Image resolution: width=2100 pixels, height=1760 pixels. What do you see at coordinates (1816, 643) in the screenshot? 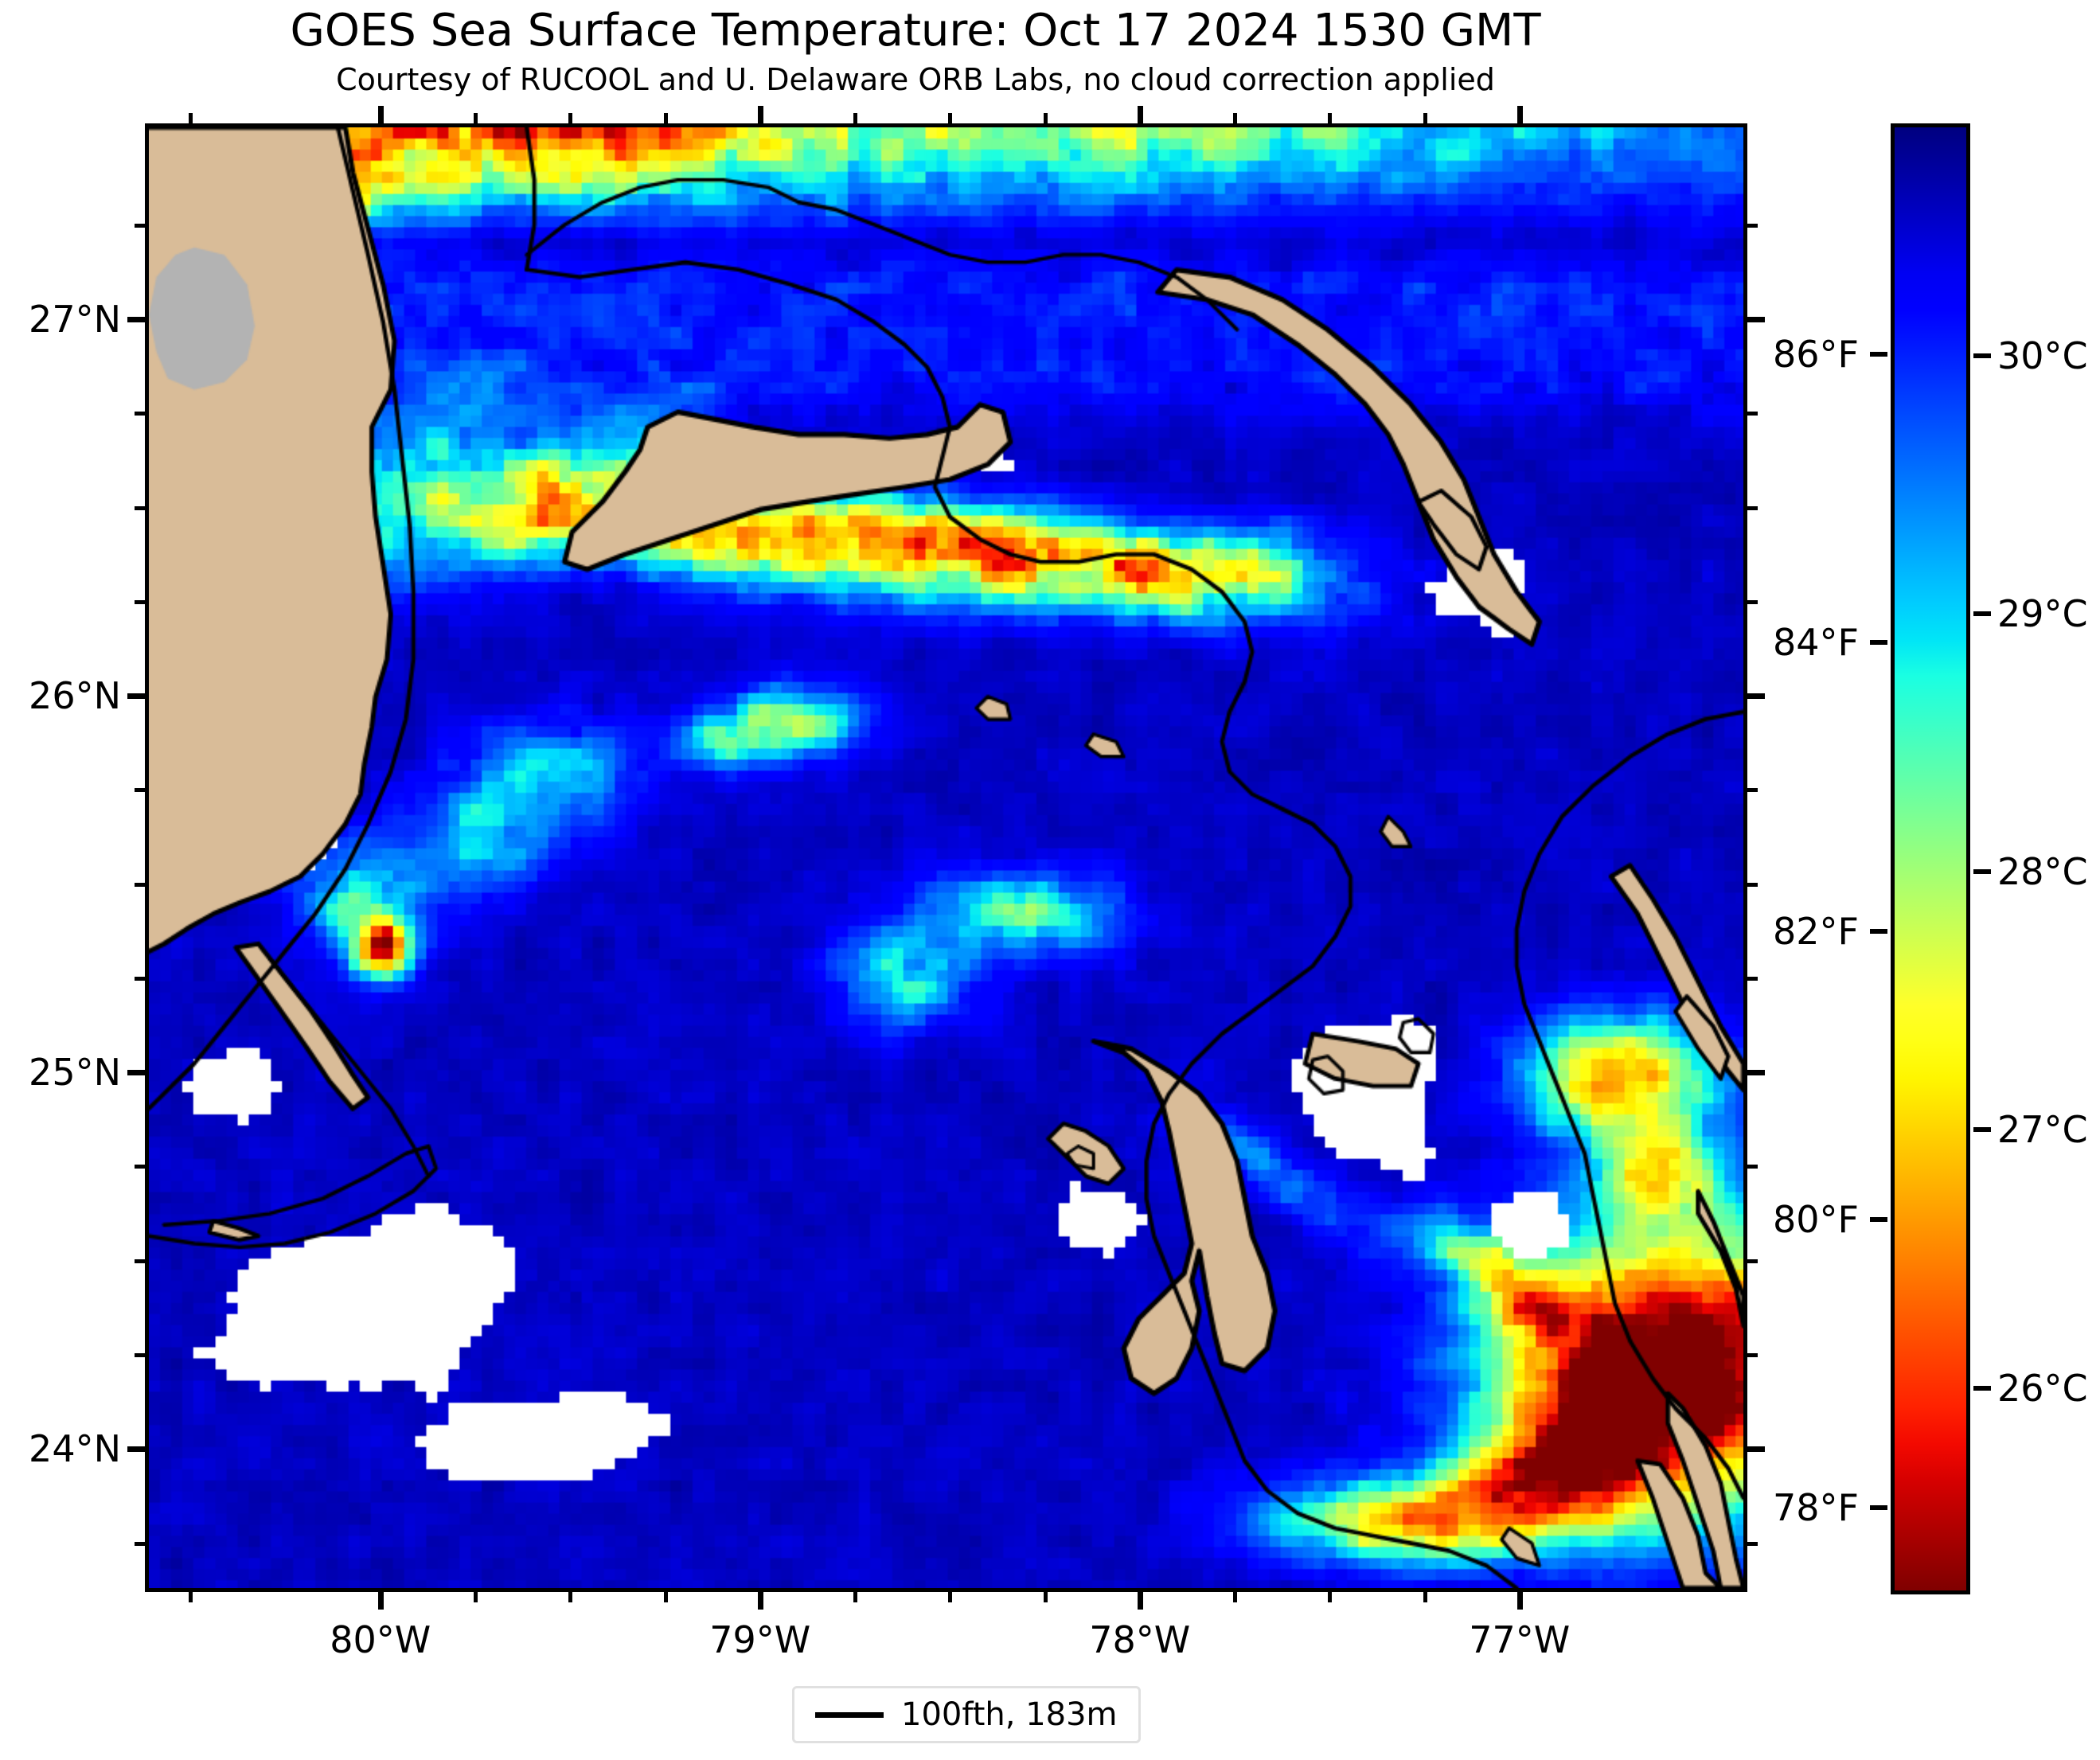
I see `colorbar-label-fahrenheit: 84°F` at bounding box center [1816, 643].